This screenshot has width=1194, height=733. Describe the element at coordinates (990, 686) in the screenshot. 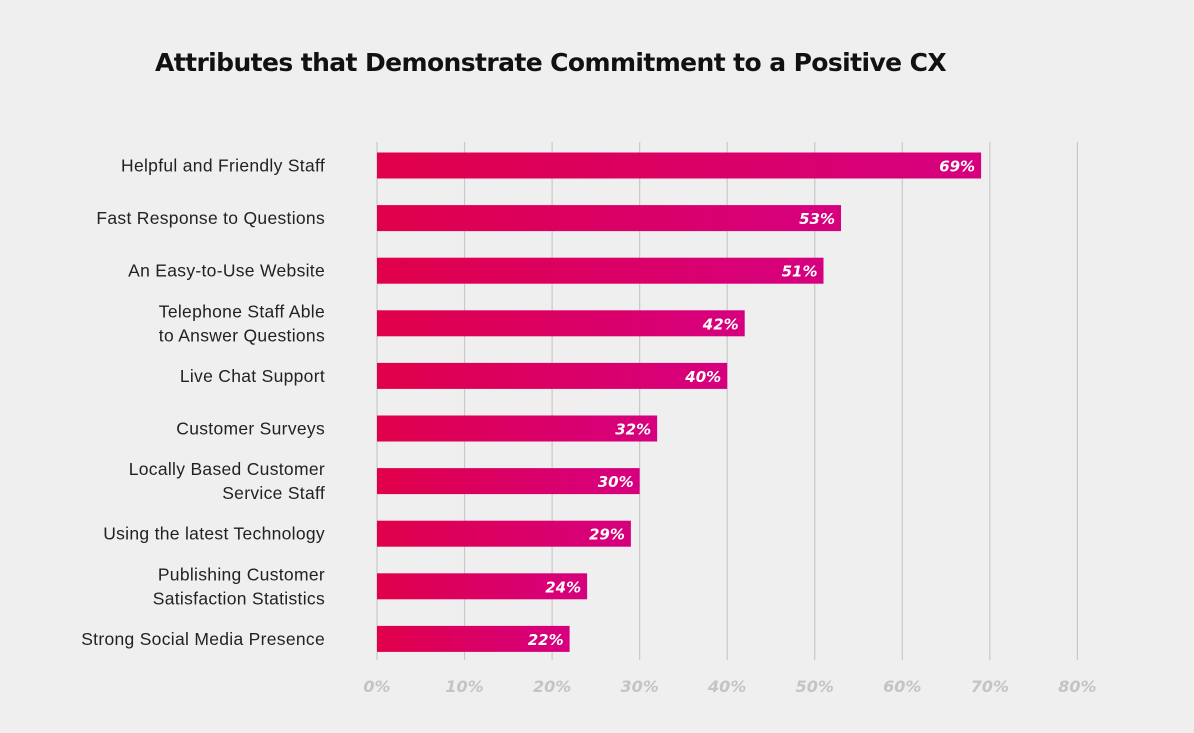

I see `x-tick-label: 70%` at that location.